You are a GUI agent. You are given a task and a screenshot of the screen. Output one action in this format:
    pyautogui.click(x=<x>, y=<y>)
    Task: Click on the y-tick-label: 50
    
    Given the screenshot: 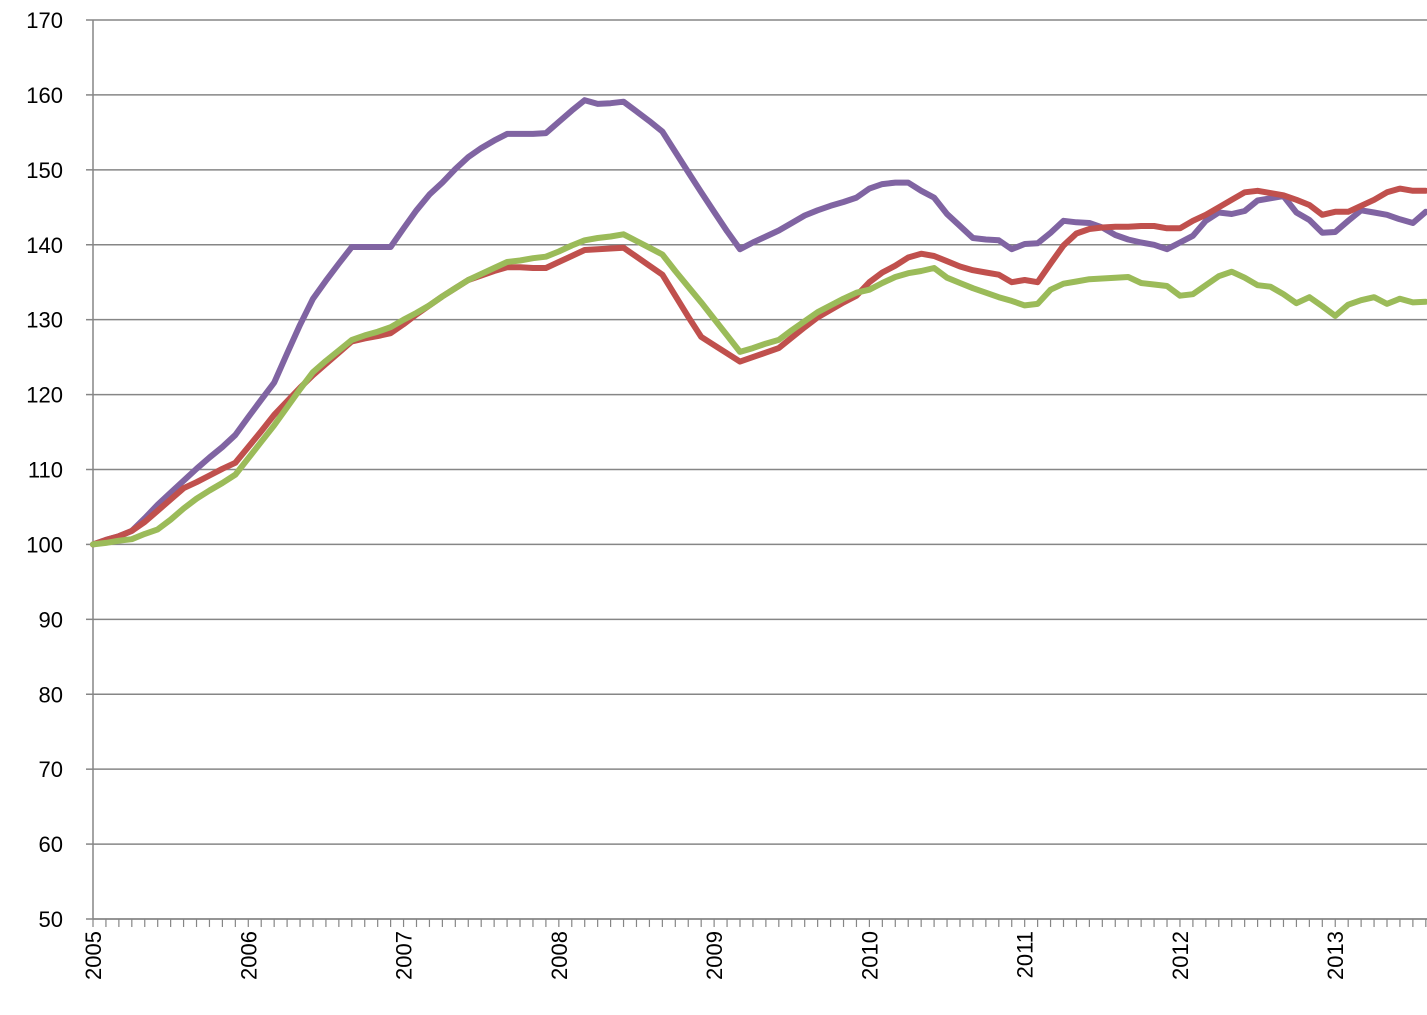 What is the action you would take?
    pyautogui.click(x=51, y=919)
    